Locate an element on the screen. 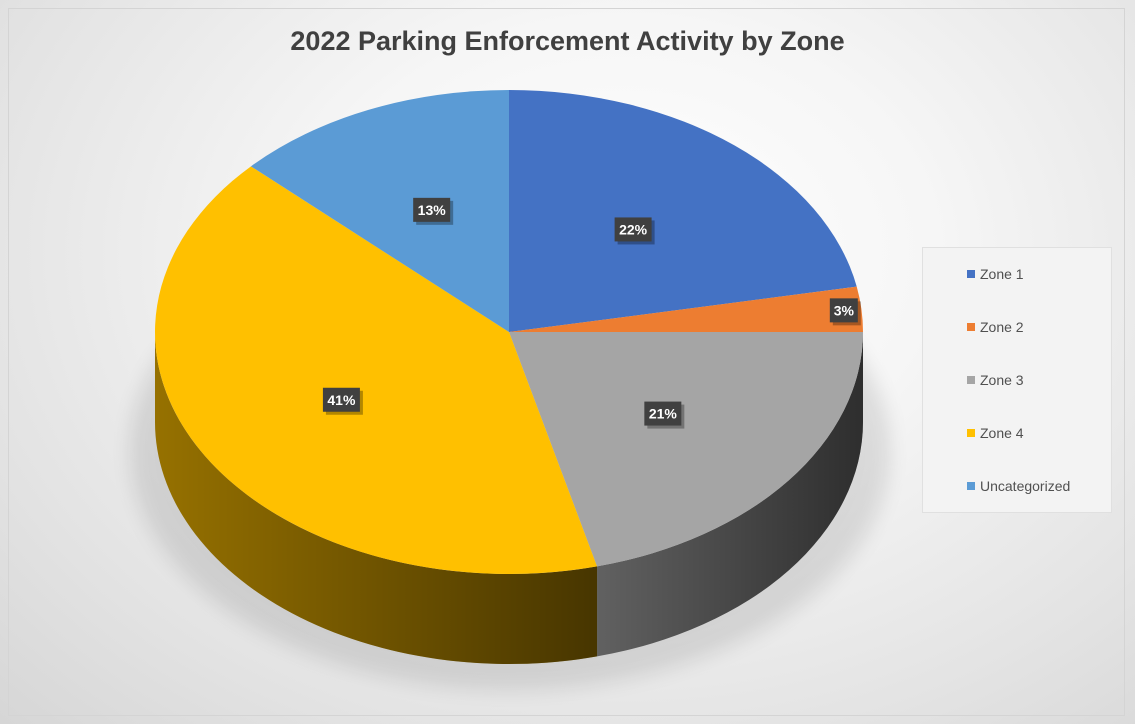  svg-text: 22% is located at coordinates (633, 229).